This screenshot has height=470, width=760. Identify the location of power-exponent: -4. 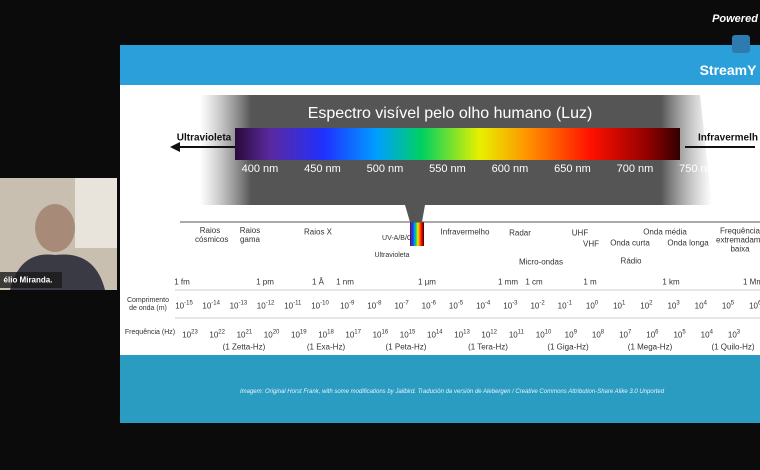
(487, 303).